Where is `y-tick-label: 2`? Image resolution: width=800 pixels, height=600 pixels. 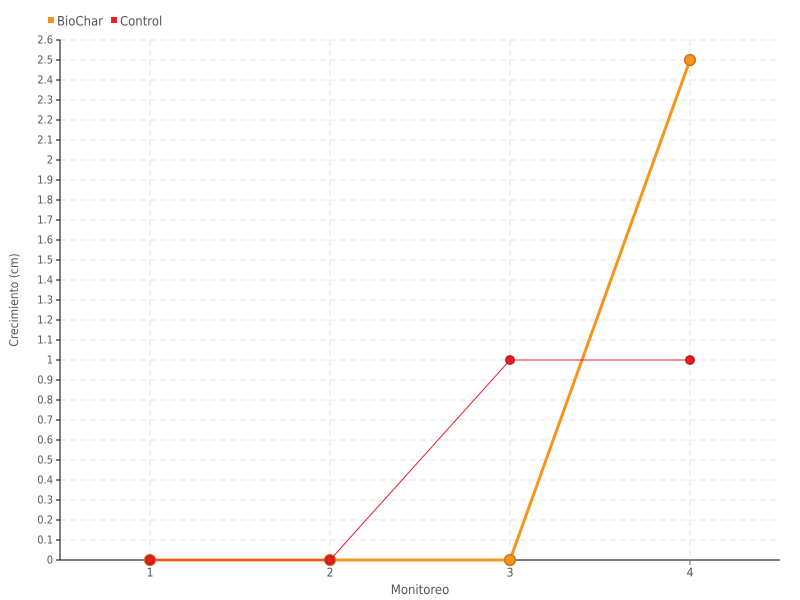 y-tick-label: 2 is located at coordinates (49, 160).